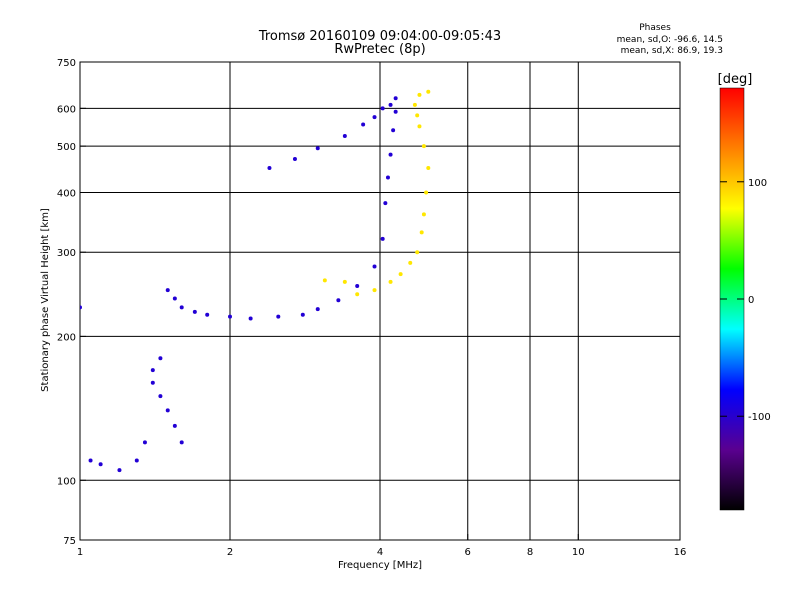  I want to click on colorbar: [deg] -100 0 100, so click(744, 291).